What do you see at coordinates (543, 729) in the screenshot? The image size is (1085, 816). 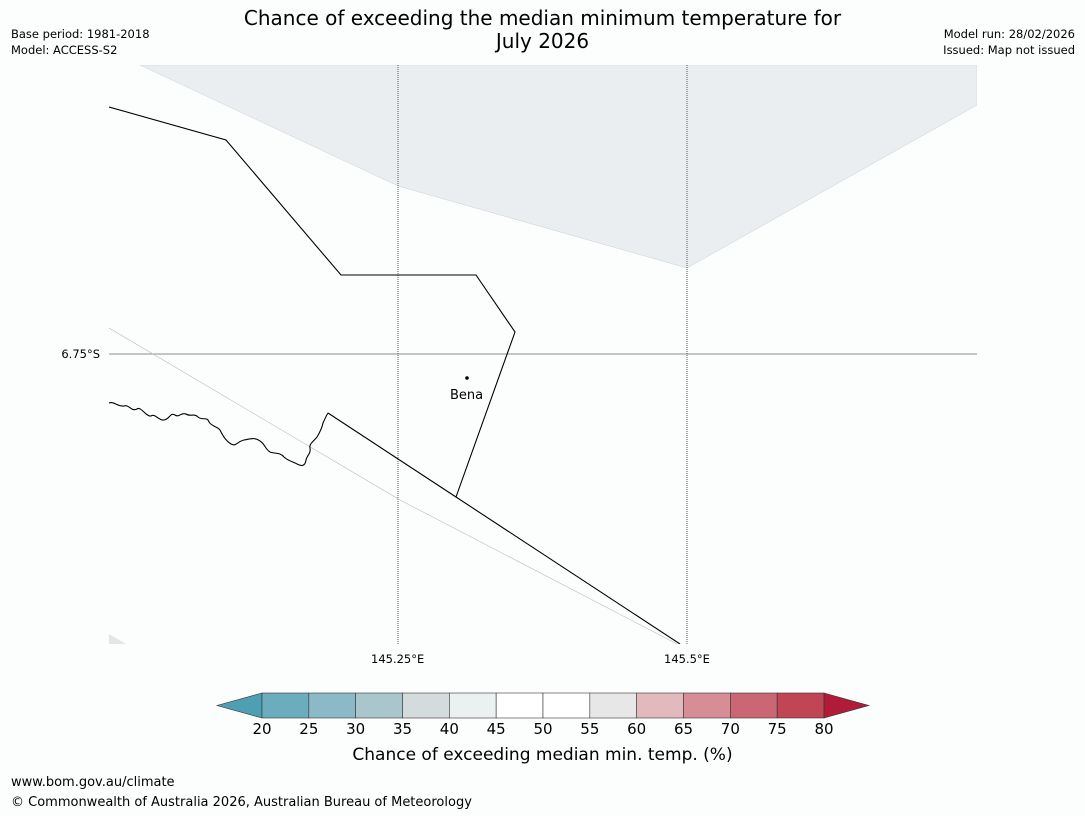 I see `colorbar-tick-label: 50` at bounding box center [543, 729].